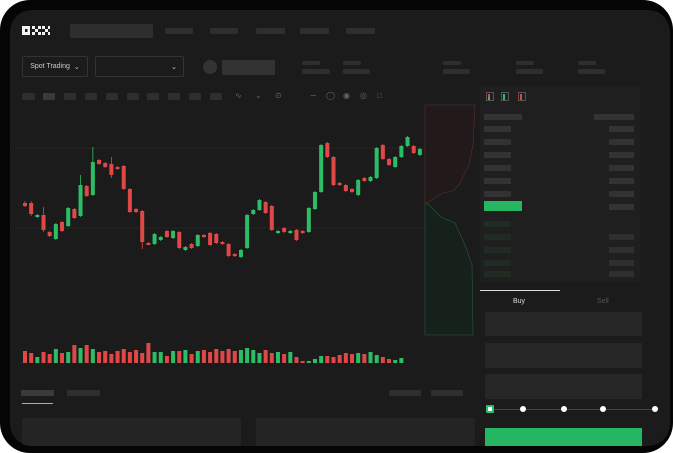 The height and width of the screenshot is (453, 673). I want to click on okx-logo, so click(36, 31).